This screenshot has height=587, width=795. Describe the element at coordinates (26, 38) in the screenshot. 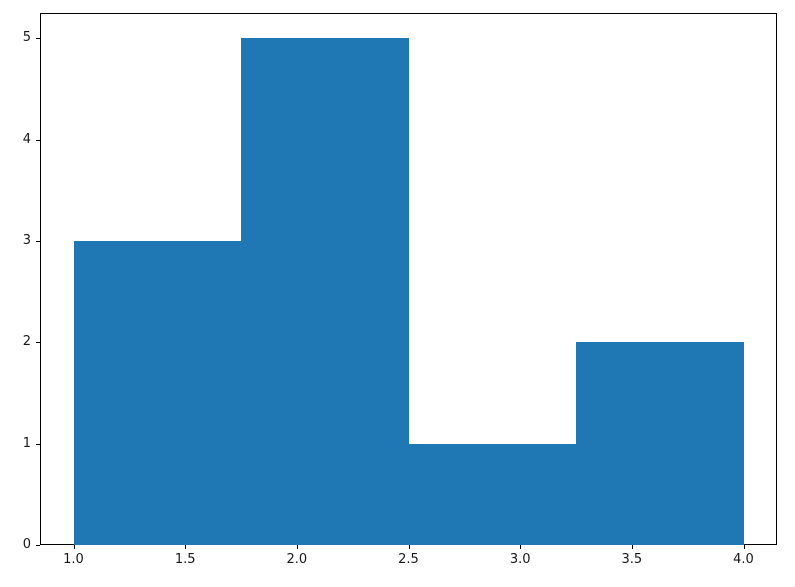

I see `y-tick-label: 5` at that location.